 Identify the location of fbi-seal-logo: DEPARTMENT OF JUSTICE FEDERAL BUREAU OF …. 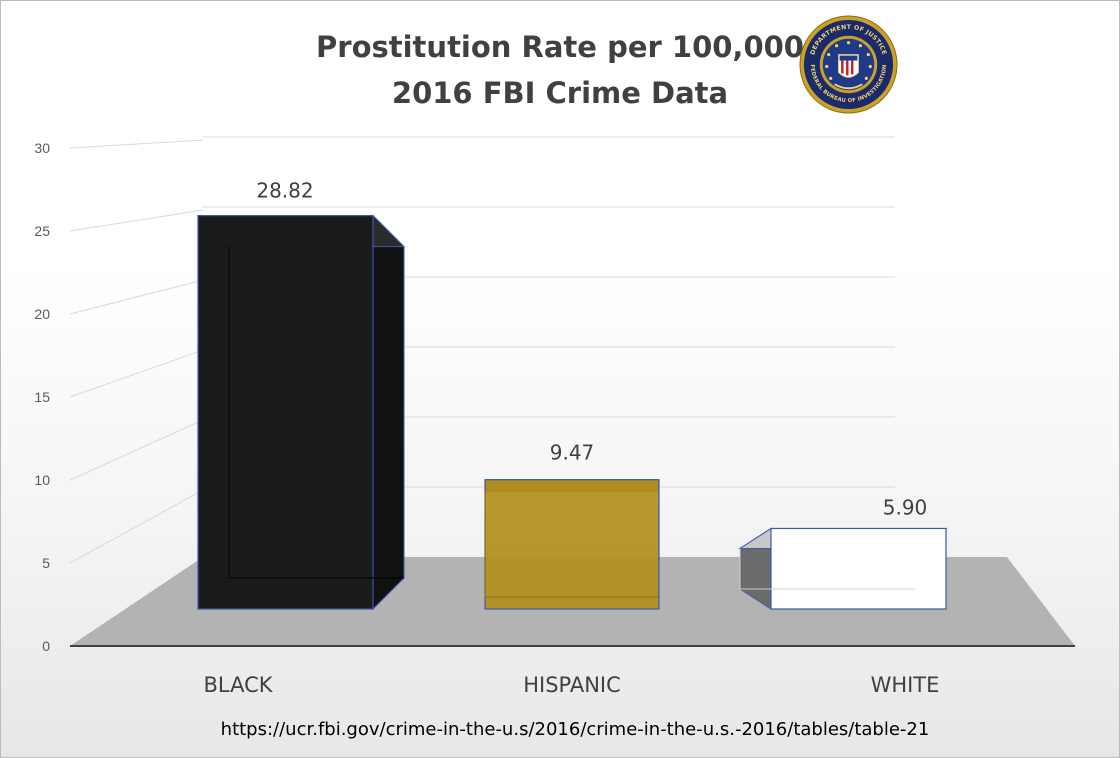
(848, 64).